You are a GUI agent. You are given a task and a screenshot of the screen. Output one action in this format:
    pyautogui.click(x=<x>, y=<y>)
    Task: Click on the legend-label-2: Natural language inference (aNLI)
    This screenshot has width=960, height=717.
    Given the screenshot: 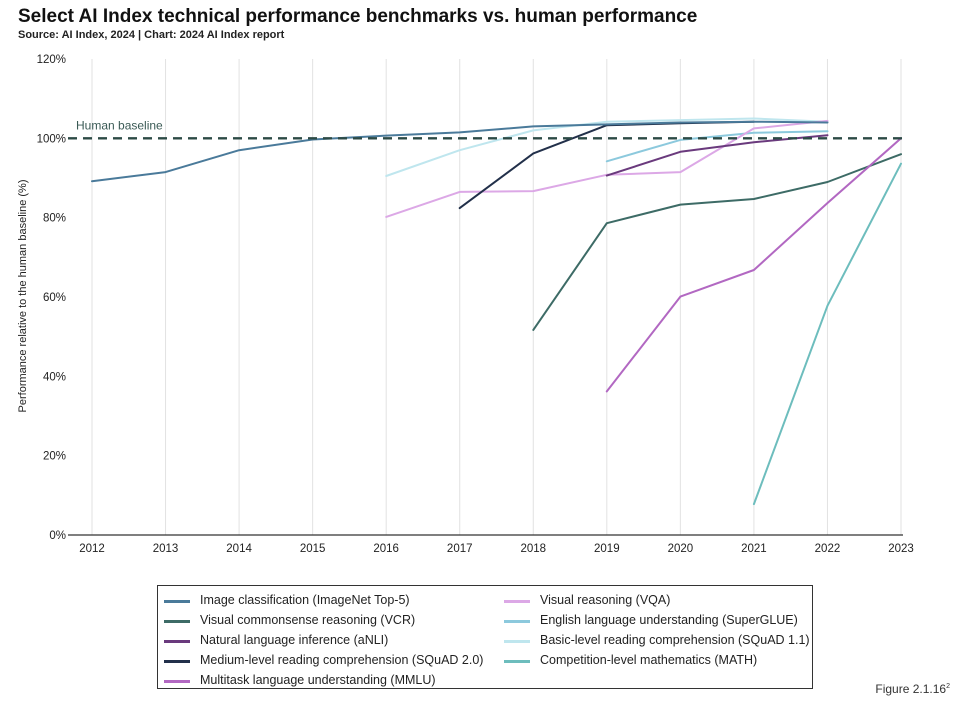 What is the action you would take?
    pyautogui.click(x=294, y=640)
    